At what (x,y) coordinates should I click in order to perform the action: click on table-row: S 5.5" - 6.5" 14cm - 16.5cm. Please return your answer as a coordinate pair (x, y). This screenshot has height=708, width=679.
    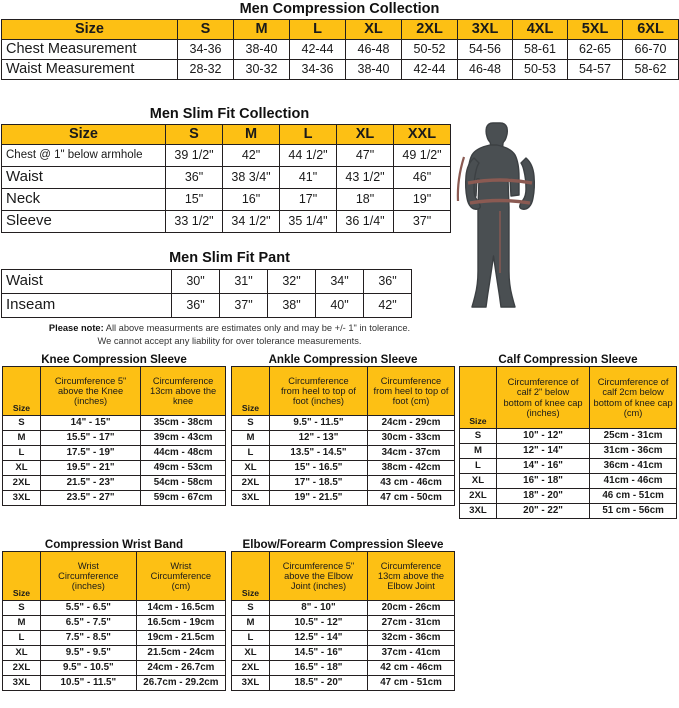
    Looking at the image, I should click on (114, 608).